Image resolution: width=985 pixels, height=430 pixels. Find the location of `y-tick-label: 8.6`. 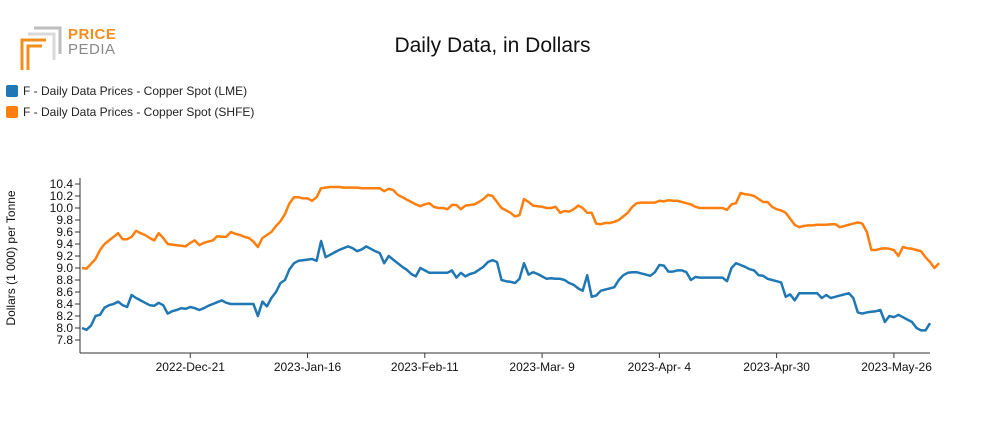

y-tick-label: 8.6 is located at coordinates (64, 292).